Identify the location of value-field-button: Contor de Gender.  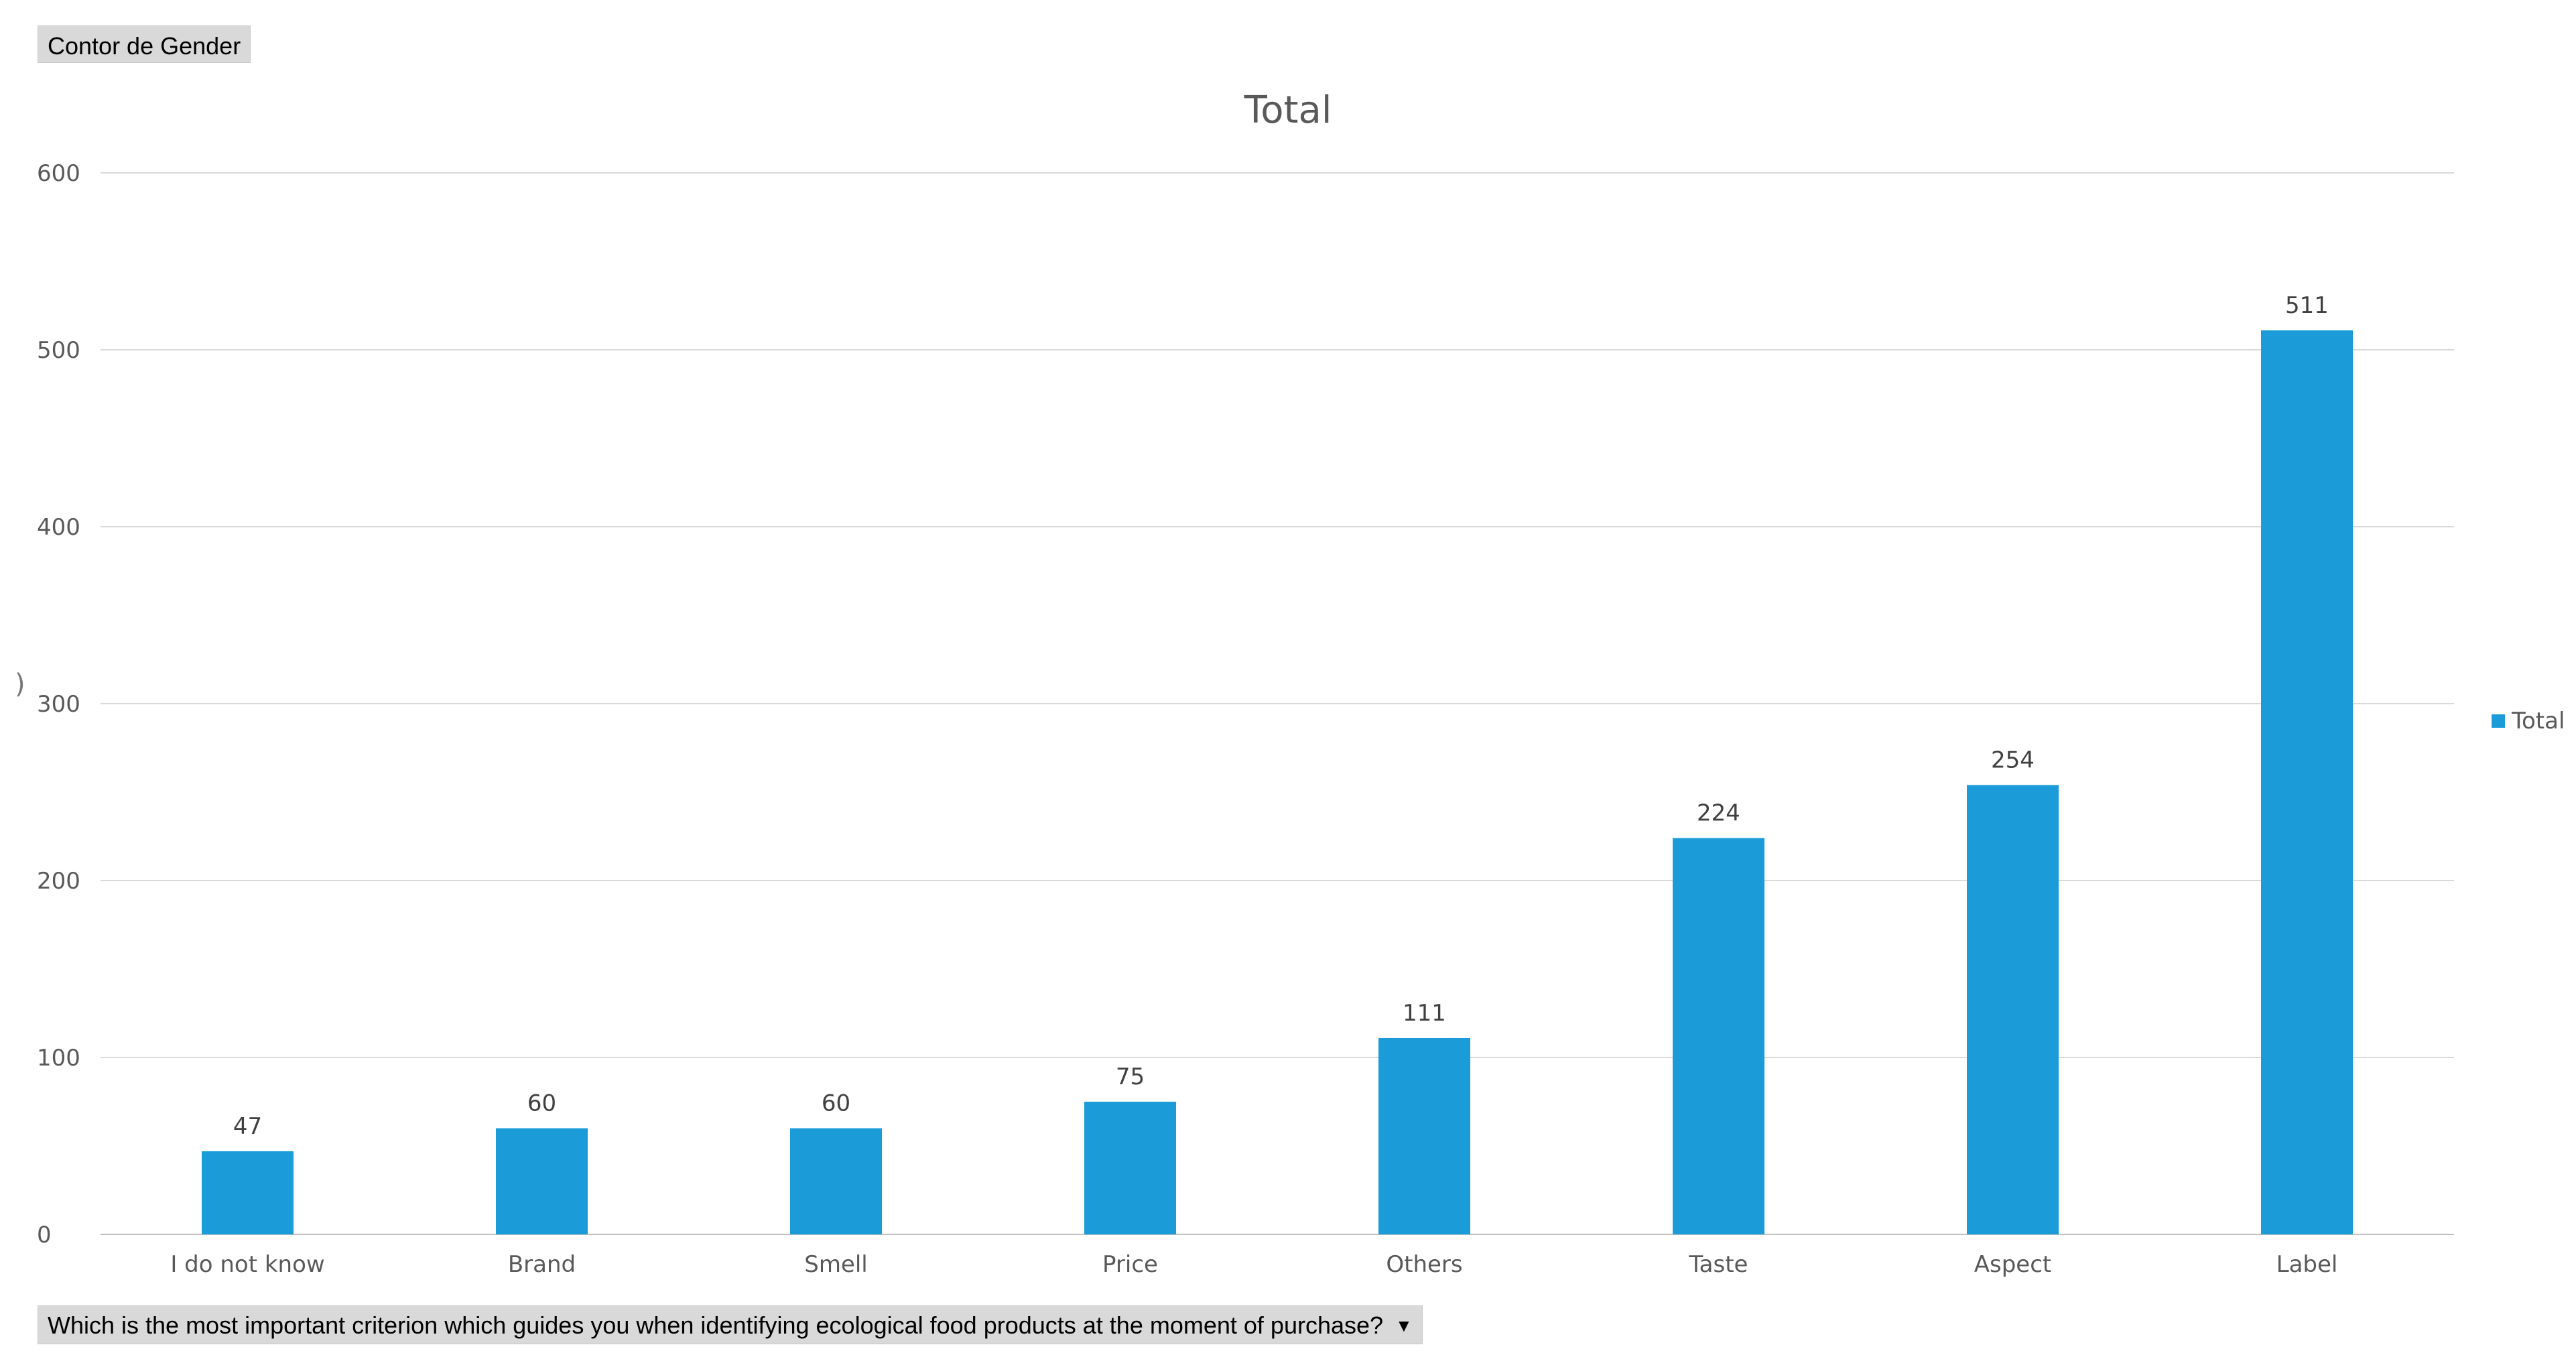
(144, 44).